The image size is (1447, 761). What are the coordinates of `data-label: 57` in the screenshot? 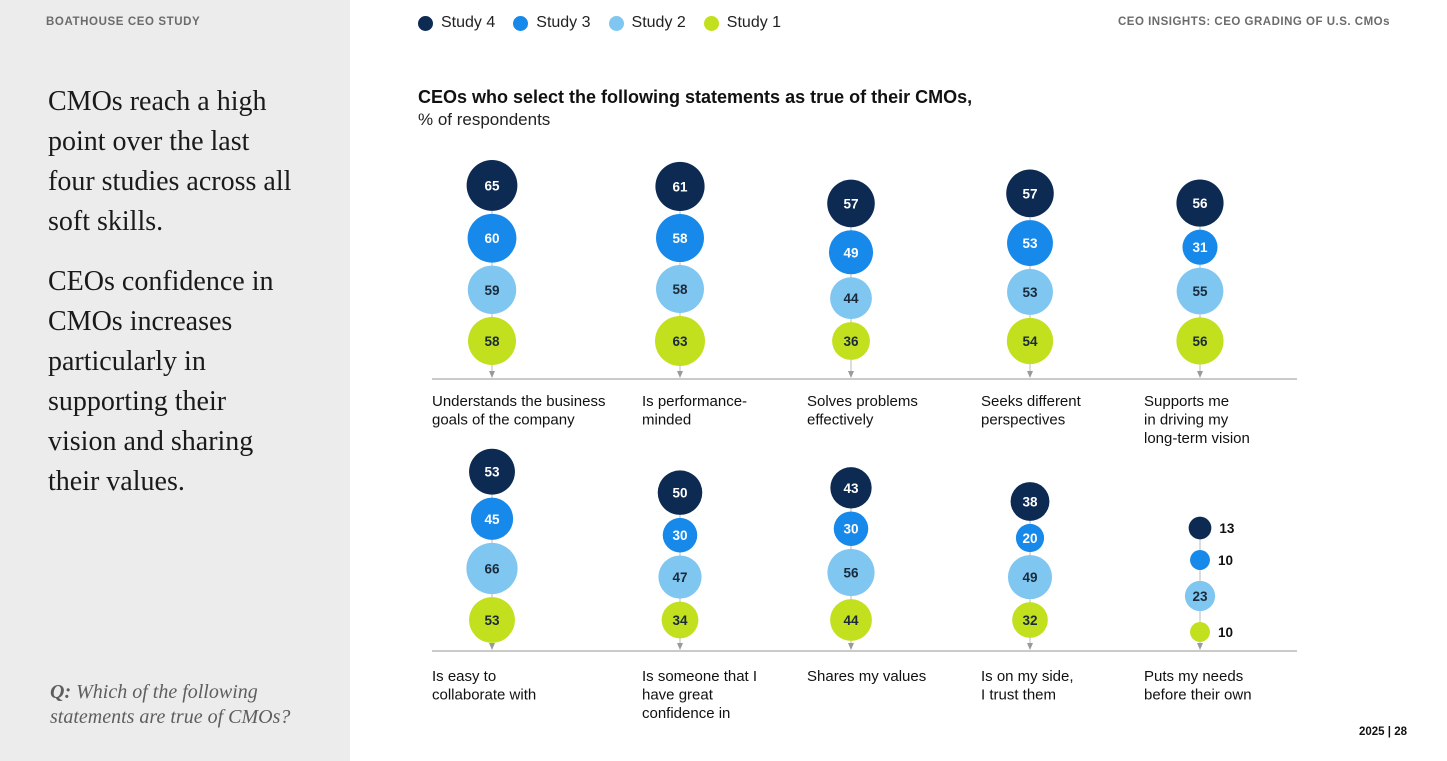 It's located at (1029, 193).